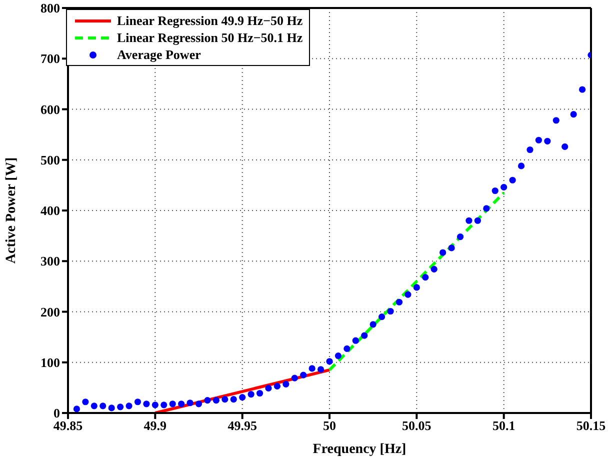 Image resolution: width=610 pixels, height=459 pixels. Describe the element at coordinates (57, 413) in the screenshot. I see `y-tick-label: 0` at that location.